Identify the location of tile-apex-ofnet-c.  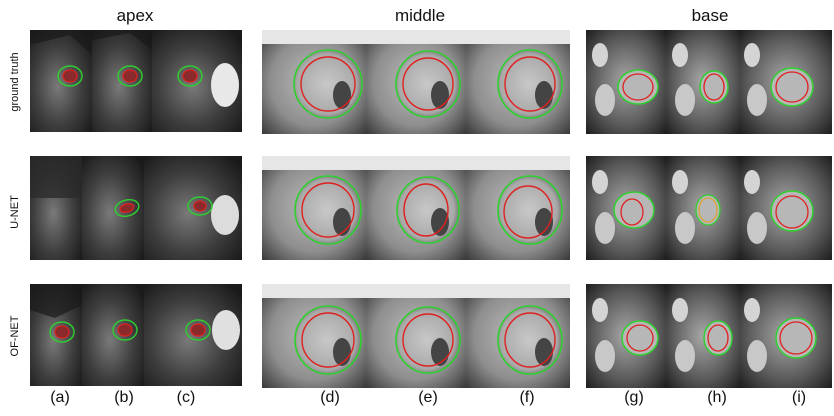
(193, 335).